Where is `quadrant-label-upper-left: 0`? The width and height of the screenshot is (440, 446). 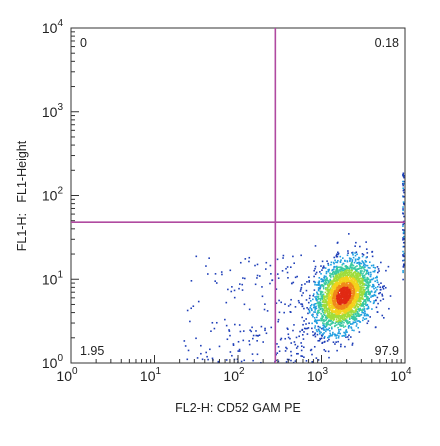 quadrant-label-upper-left: 0 is located at coordinates (83, 43).